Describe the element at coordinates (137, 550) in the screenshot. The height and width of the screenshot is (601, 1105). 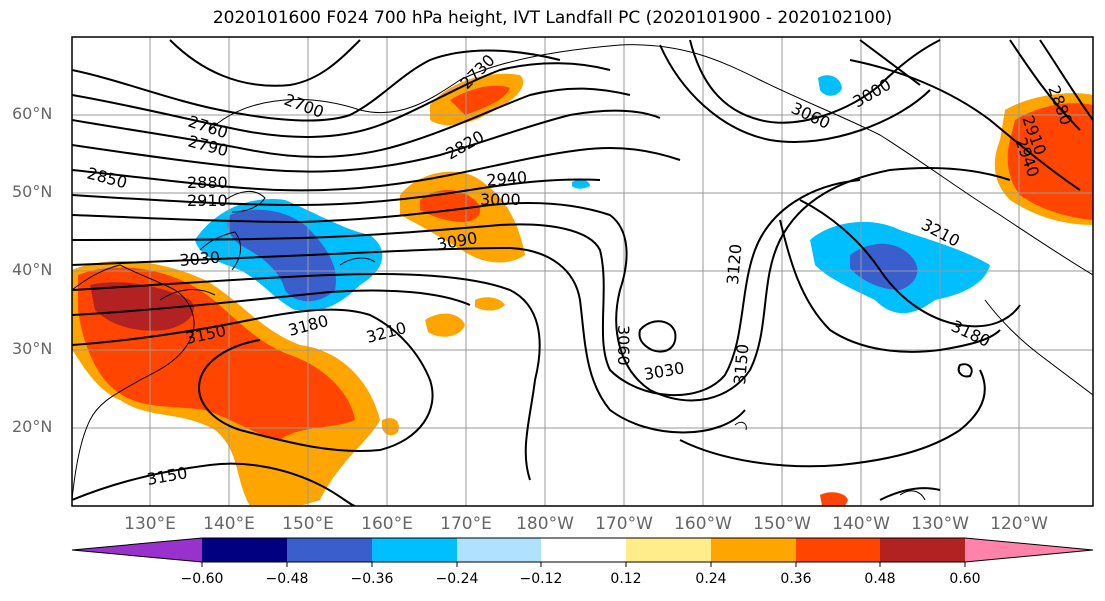
I see `colorbar-extend-low` at that location.